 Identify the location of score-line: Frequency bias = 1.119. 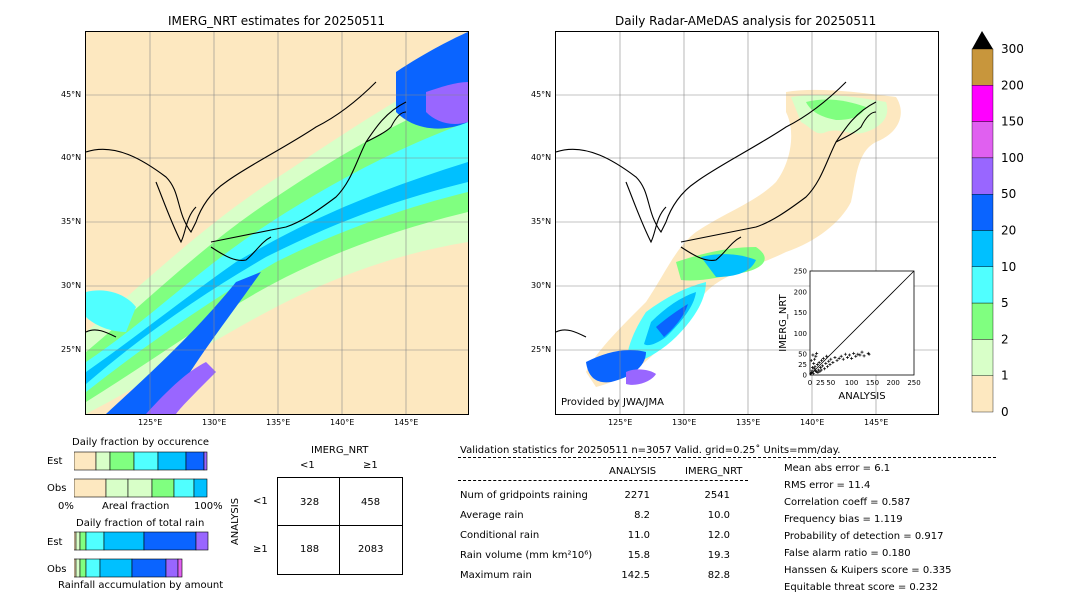
(843, 519).